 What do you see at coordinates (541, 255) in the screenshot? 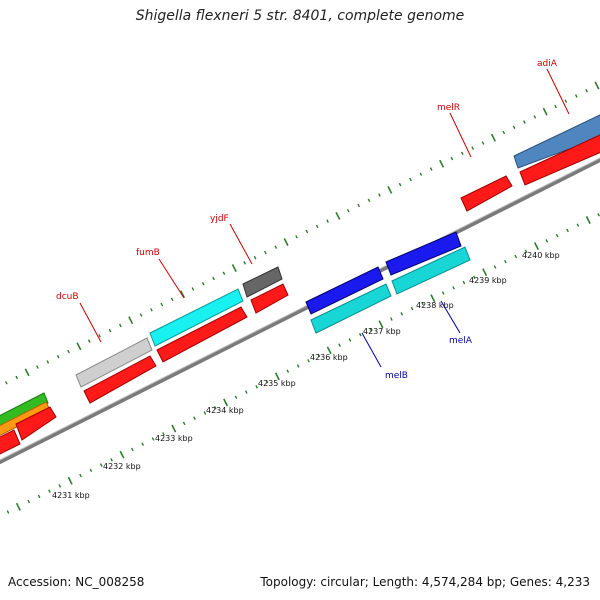
I see `scale-label: 4240 kbp` at bounding box center [541, 255].